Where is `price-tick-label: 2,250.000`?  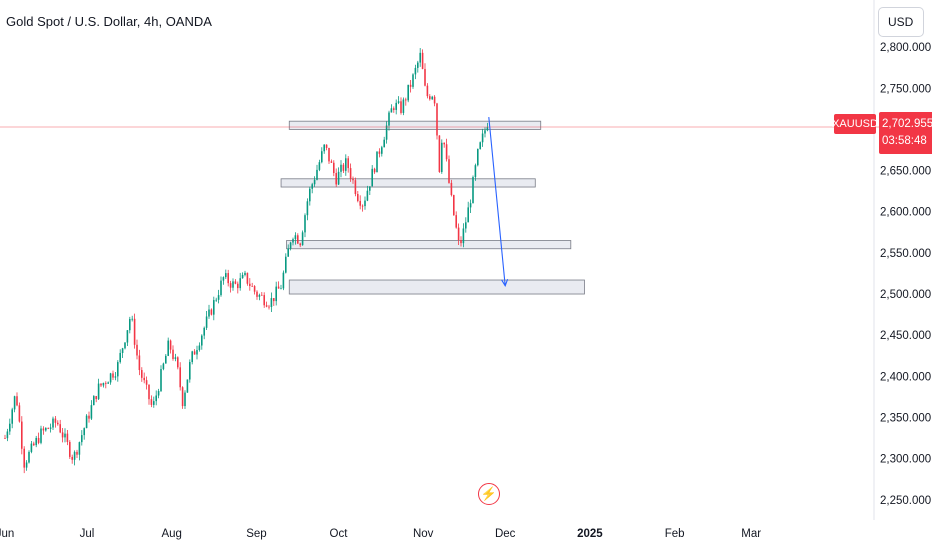 price-tick-label: 2,250.000 is located at coordinates (905, 501).